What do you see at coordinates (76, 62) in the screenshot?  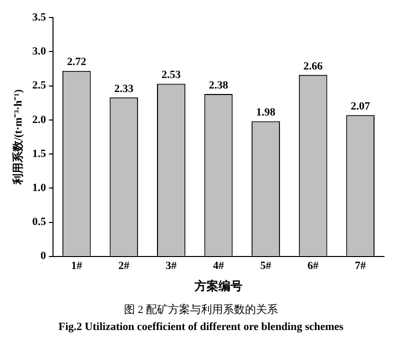 I see `data-label: 2.72` at bounding box center [76, 62].